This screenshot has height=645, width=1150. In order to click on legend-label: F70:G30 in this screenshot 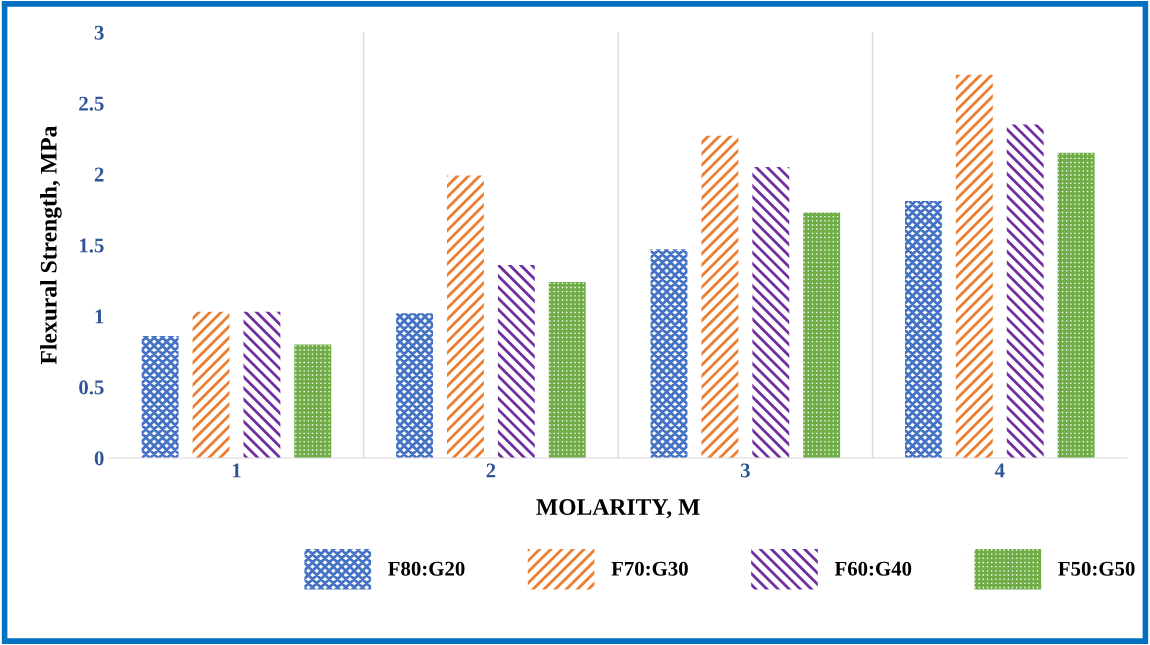, I will do `click(649, 568)`.